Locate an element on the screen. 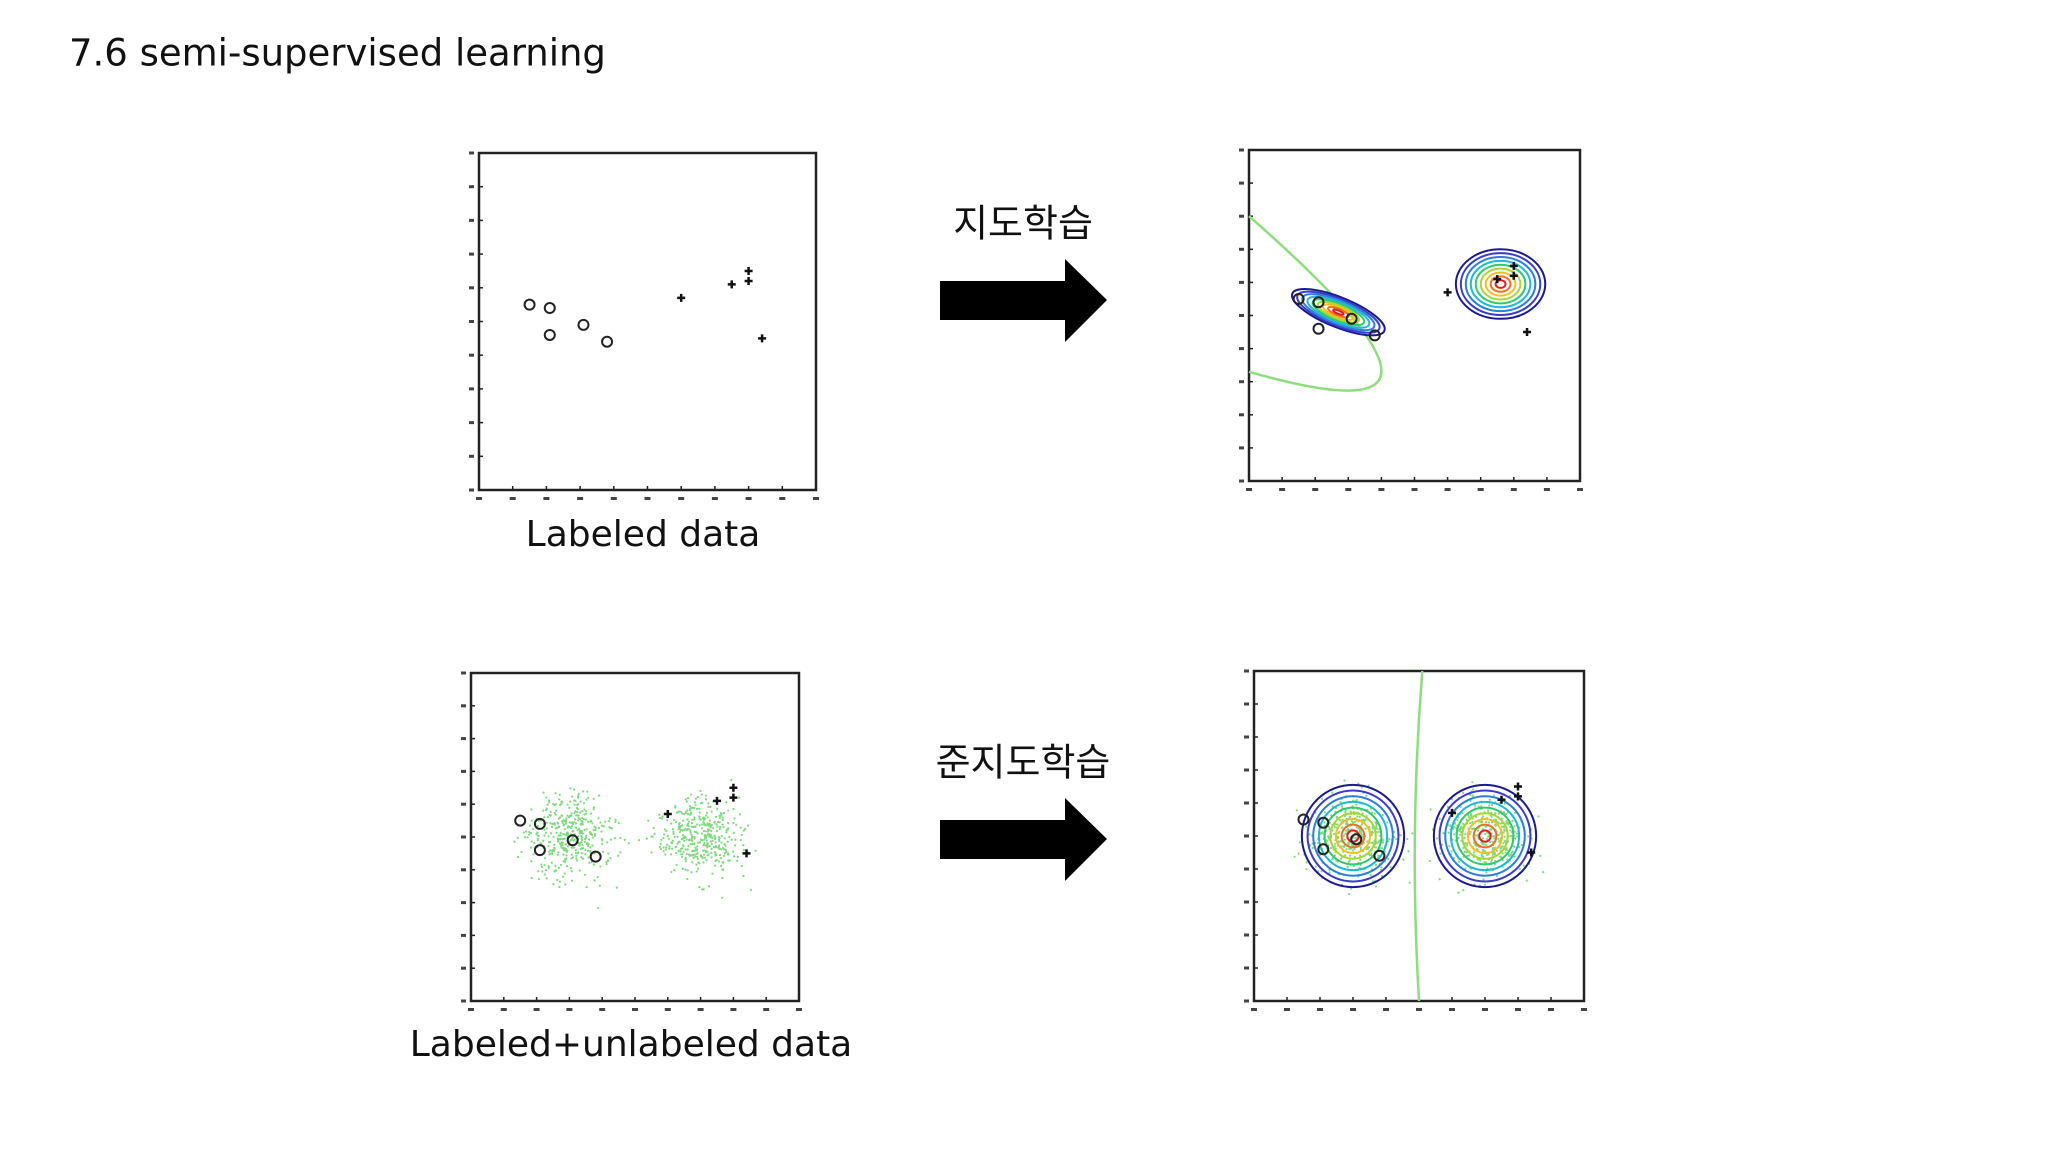  arrow is located at coordinates (1023, 839).